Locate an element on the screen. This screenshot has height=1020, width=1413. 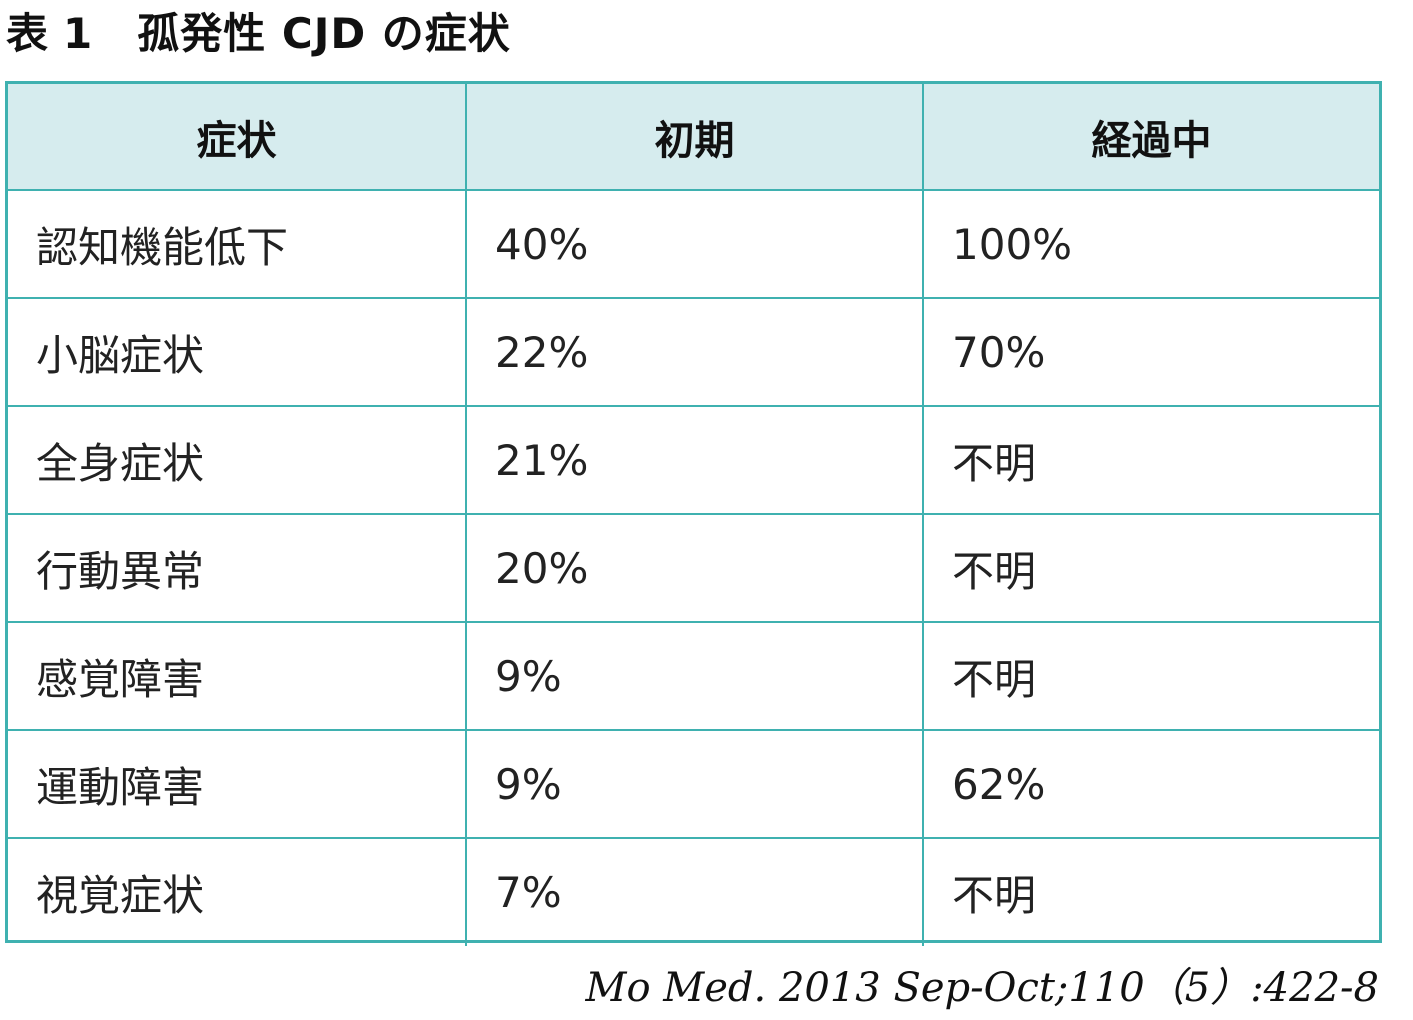
symptom-cell: 視覚症状 is located at coordinates (237, 892).